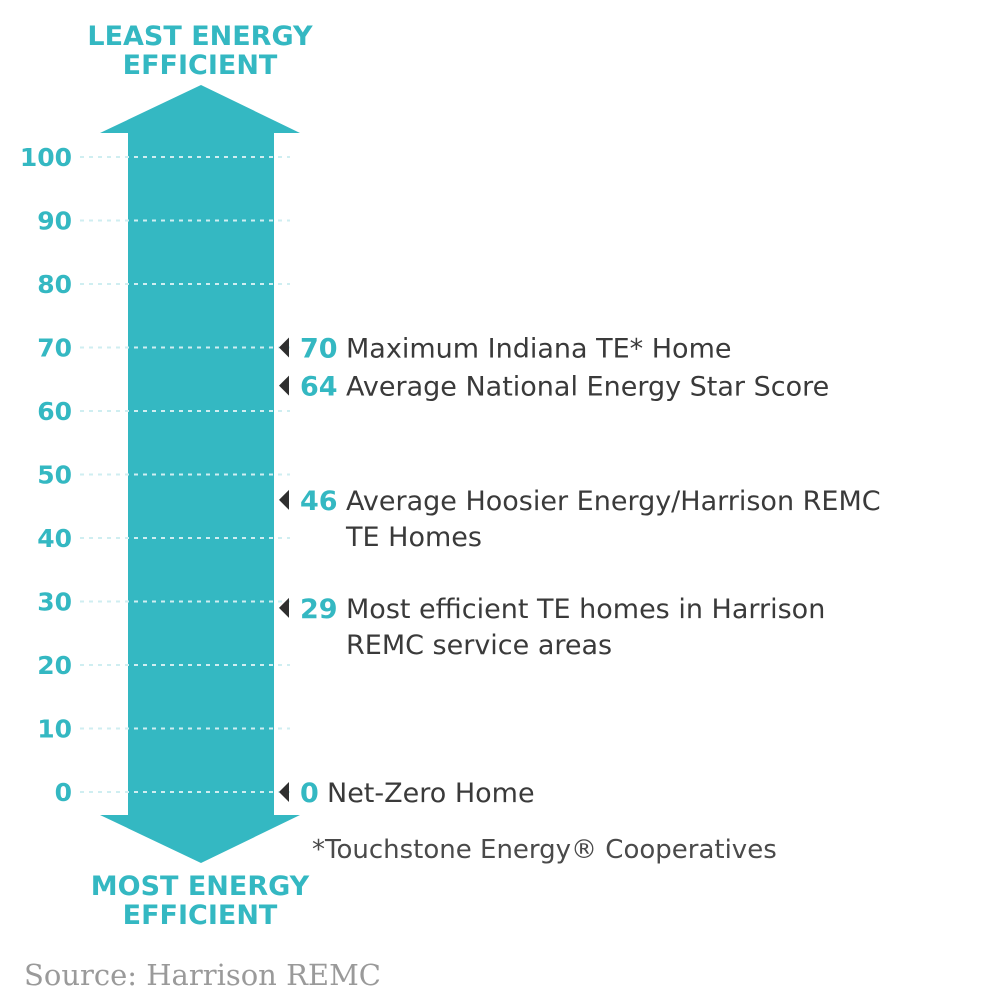 The width and height of the screenshot is (1000, 1000). Describe the element at coordinates (309, 793) in the screenshot. I see `annotation-value-0: 0` at that location.